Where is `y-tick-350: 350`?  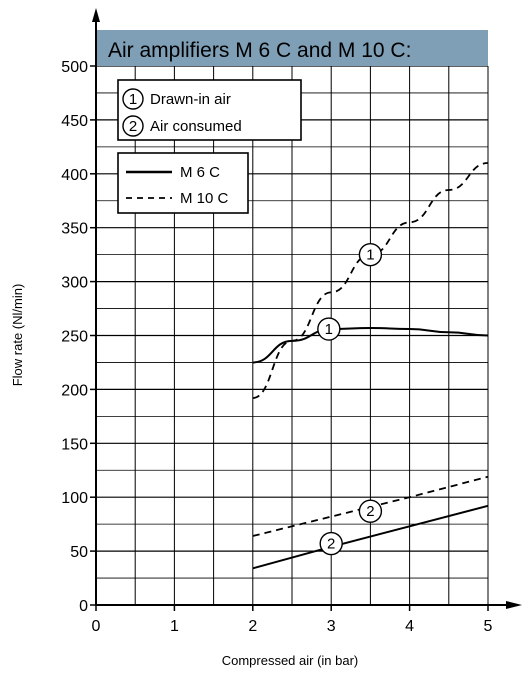 y-tick-350: 350 is located at coordinates (74, 229).